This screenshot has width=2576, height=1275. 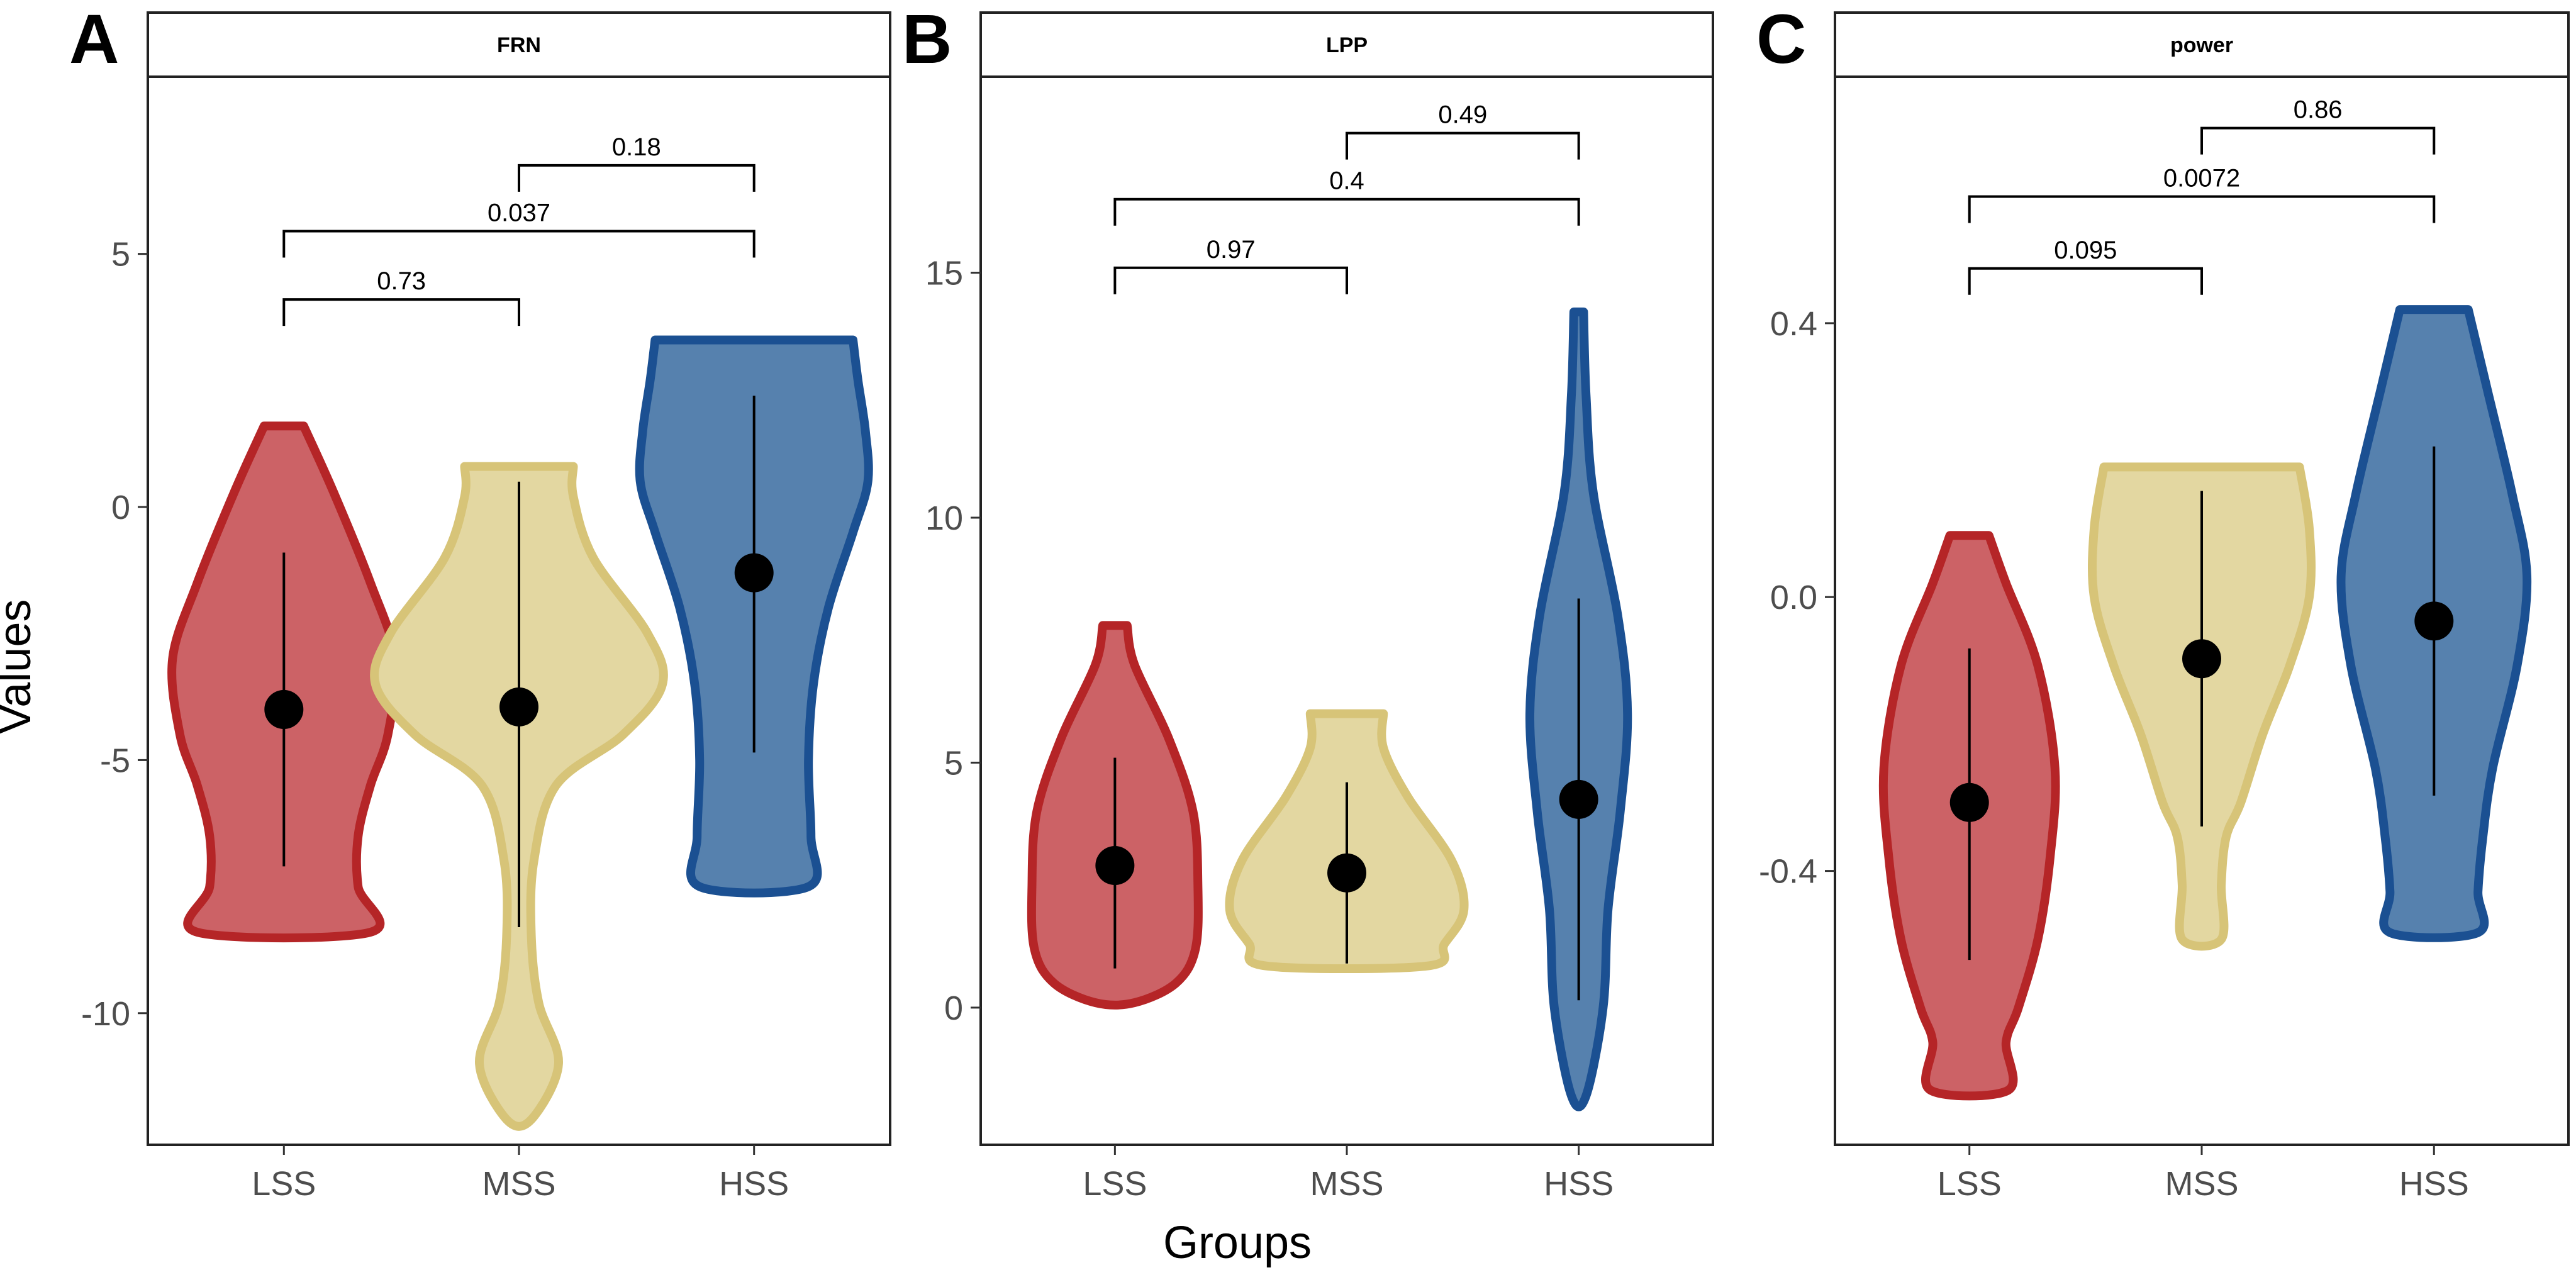 What do you see at coordinates (105, 1014) in the screenshot?
I see `y-tick-label: -10` at bounding box center [105, 1014].